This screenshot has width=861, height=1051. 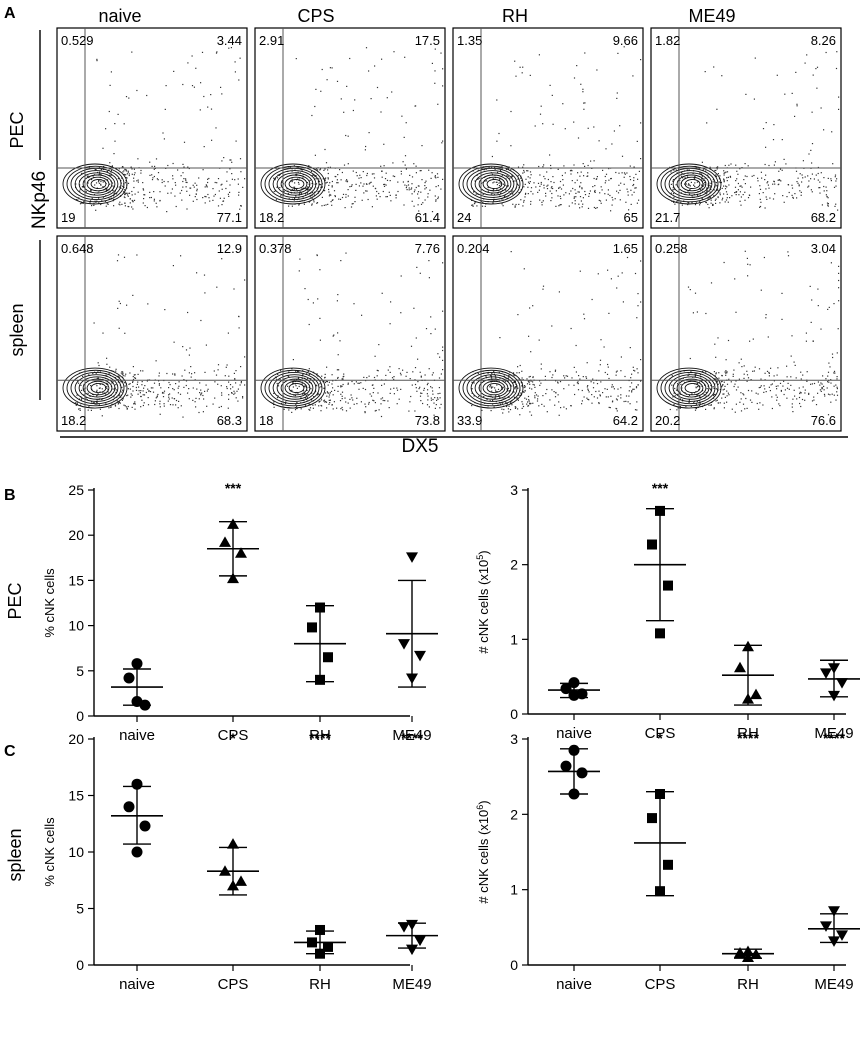 I want to click on chart-b2-category-label-ME49: ME49, so click(x=833, y=733).